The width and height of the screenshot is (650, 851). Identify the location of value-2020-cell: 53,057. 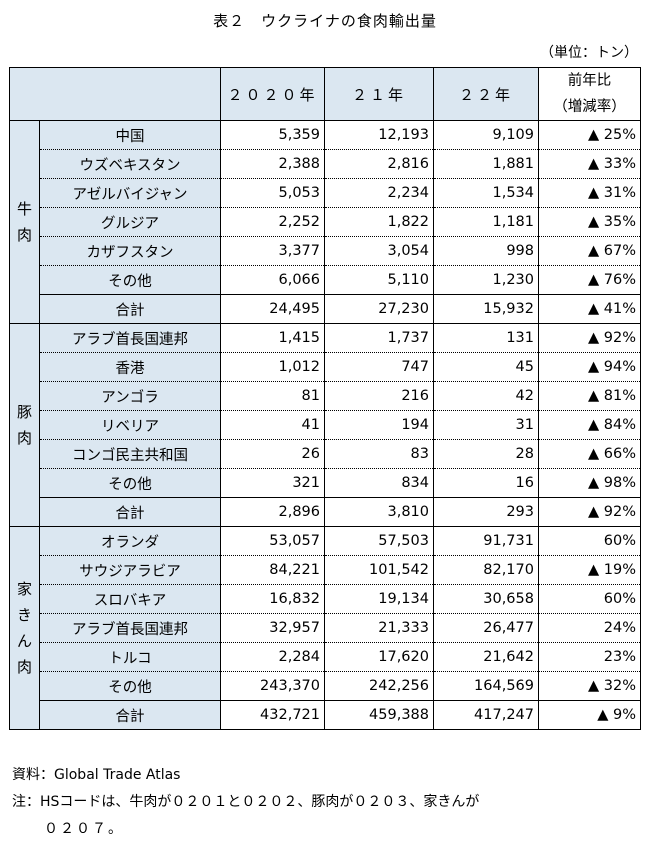
(272, 541).